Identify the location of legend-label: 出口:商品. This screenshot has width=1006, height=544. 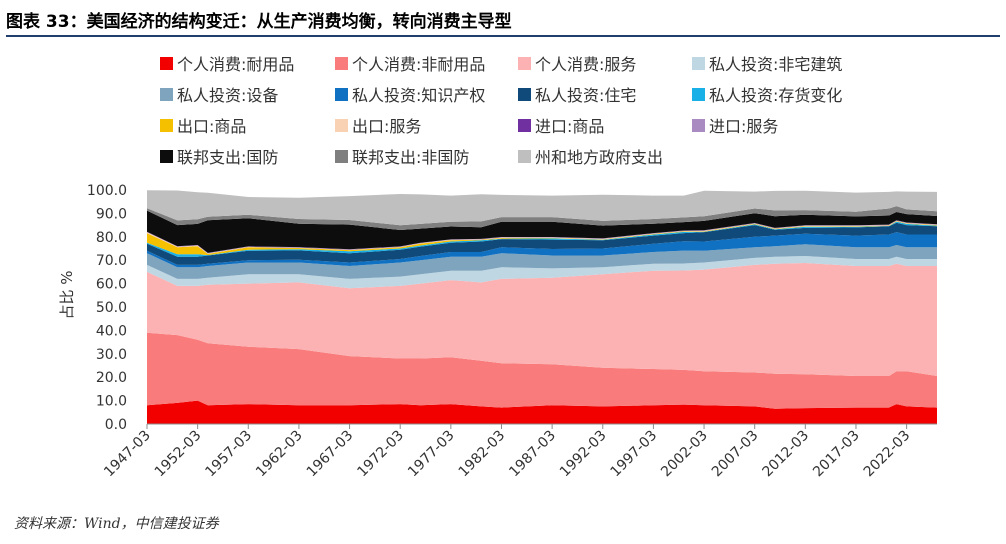
(212, 126).